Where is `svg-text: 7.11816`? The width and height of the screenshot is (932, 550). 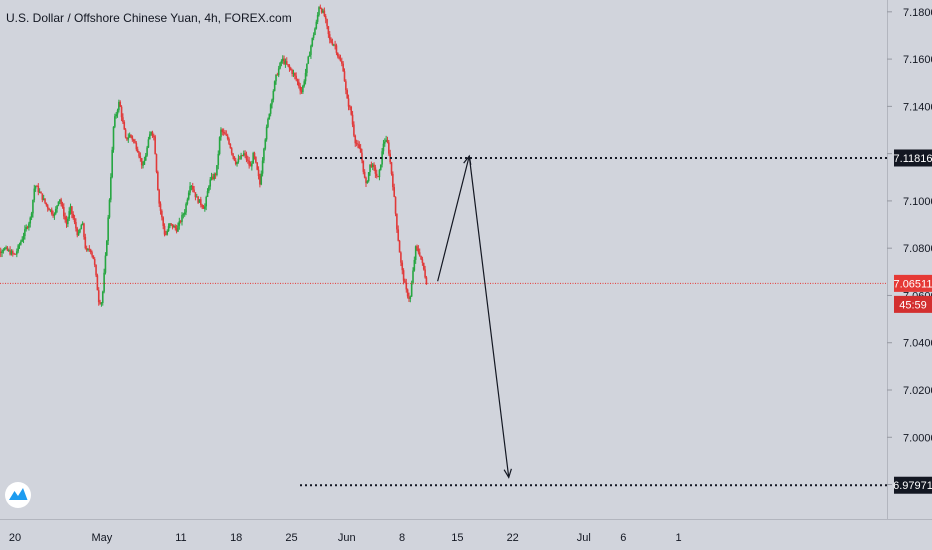
svg-text: 7.11816 is located at coordinates (913, 159).